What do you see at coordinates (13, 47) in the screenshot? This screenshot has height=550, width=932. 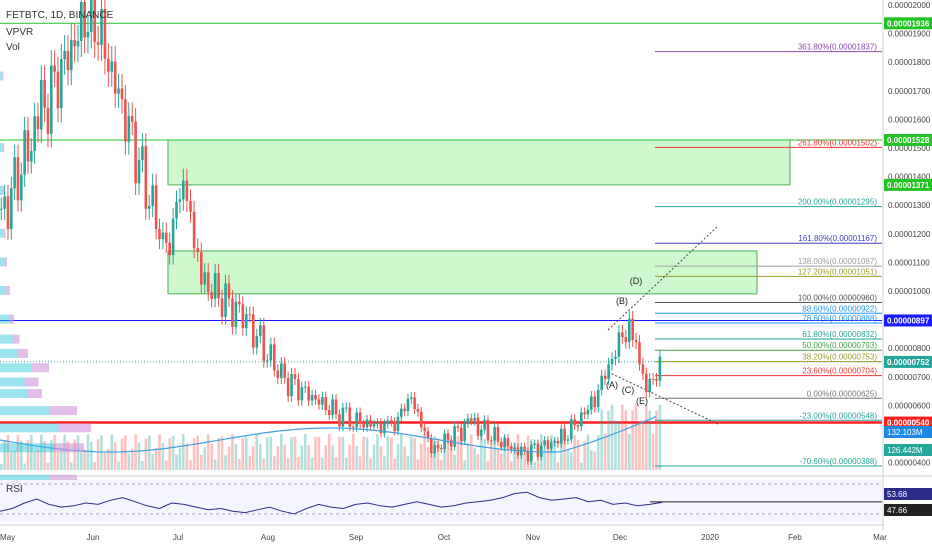 I see `volume-indicator-label: Vol` at bounding box center [13, 47].